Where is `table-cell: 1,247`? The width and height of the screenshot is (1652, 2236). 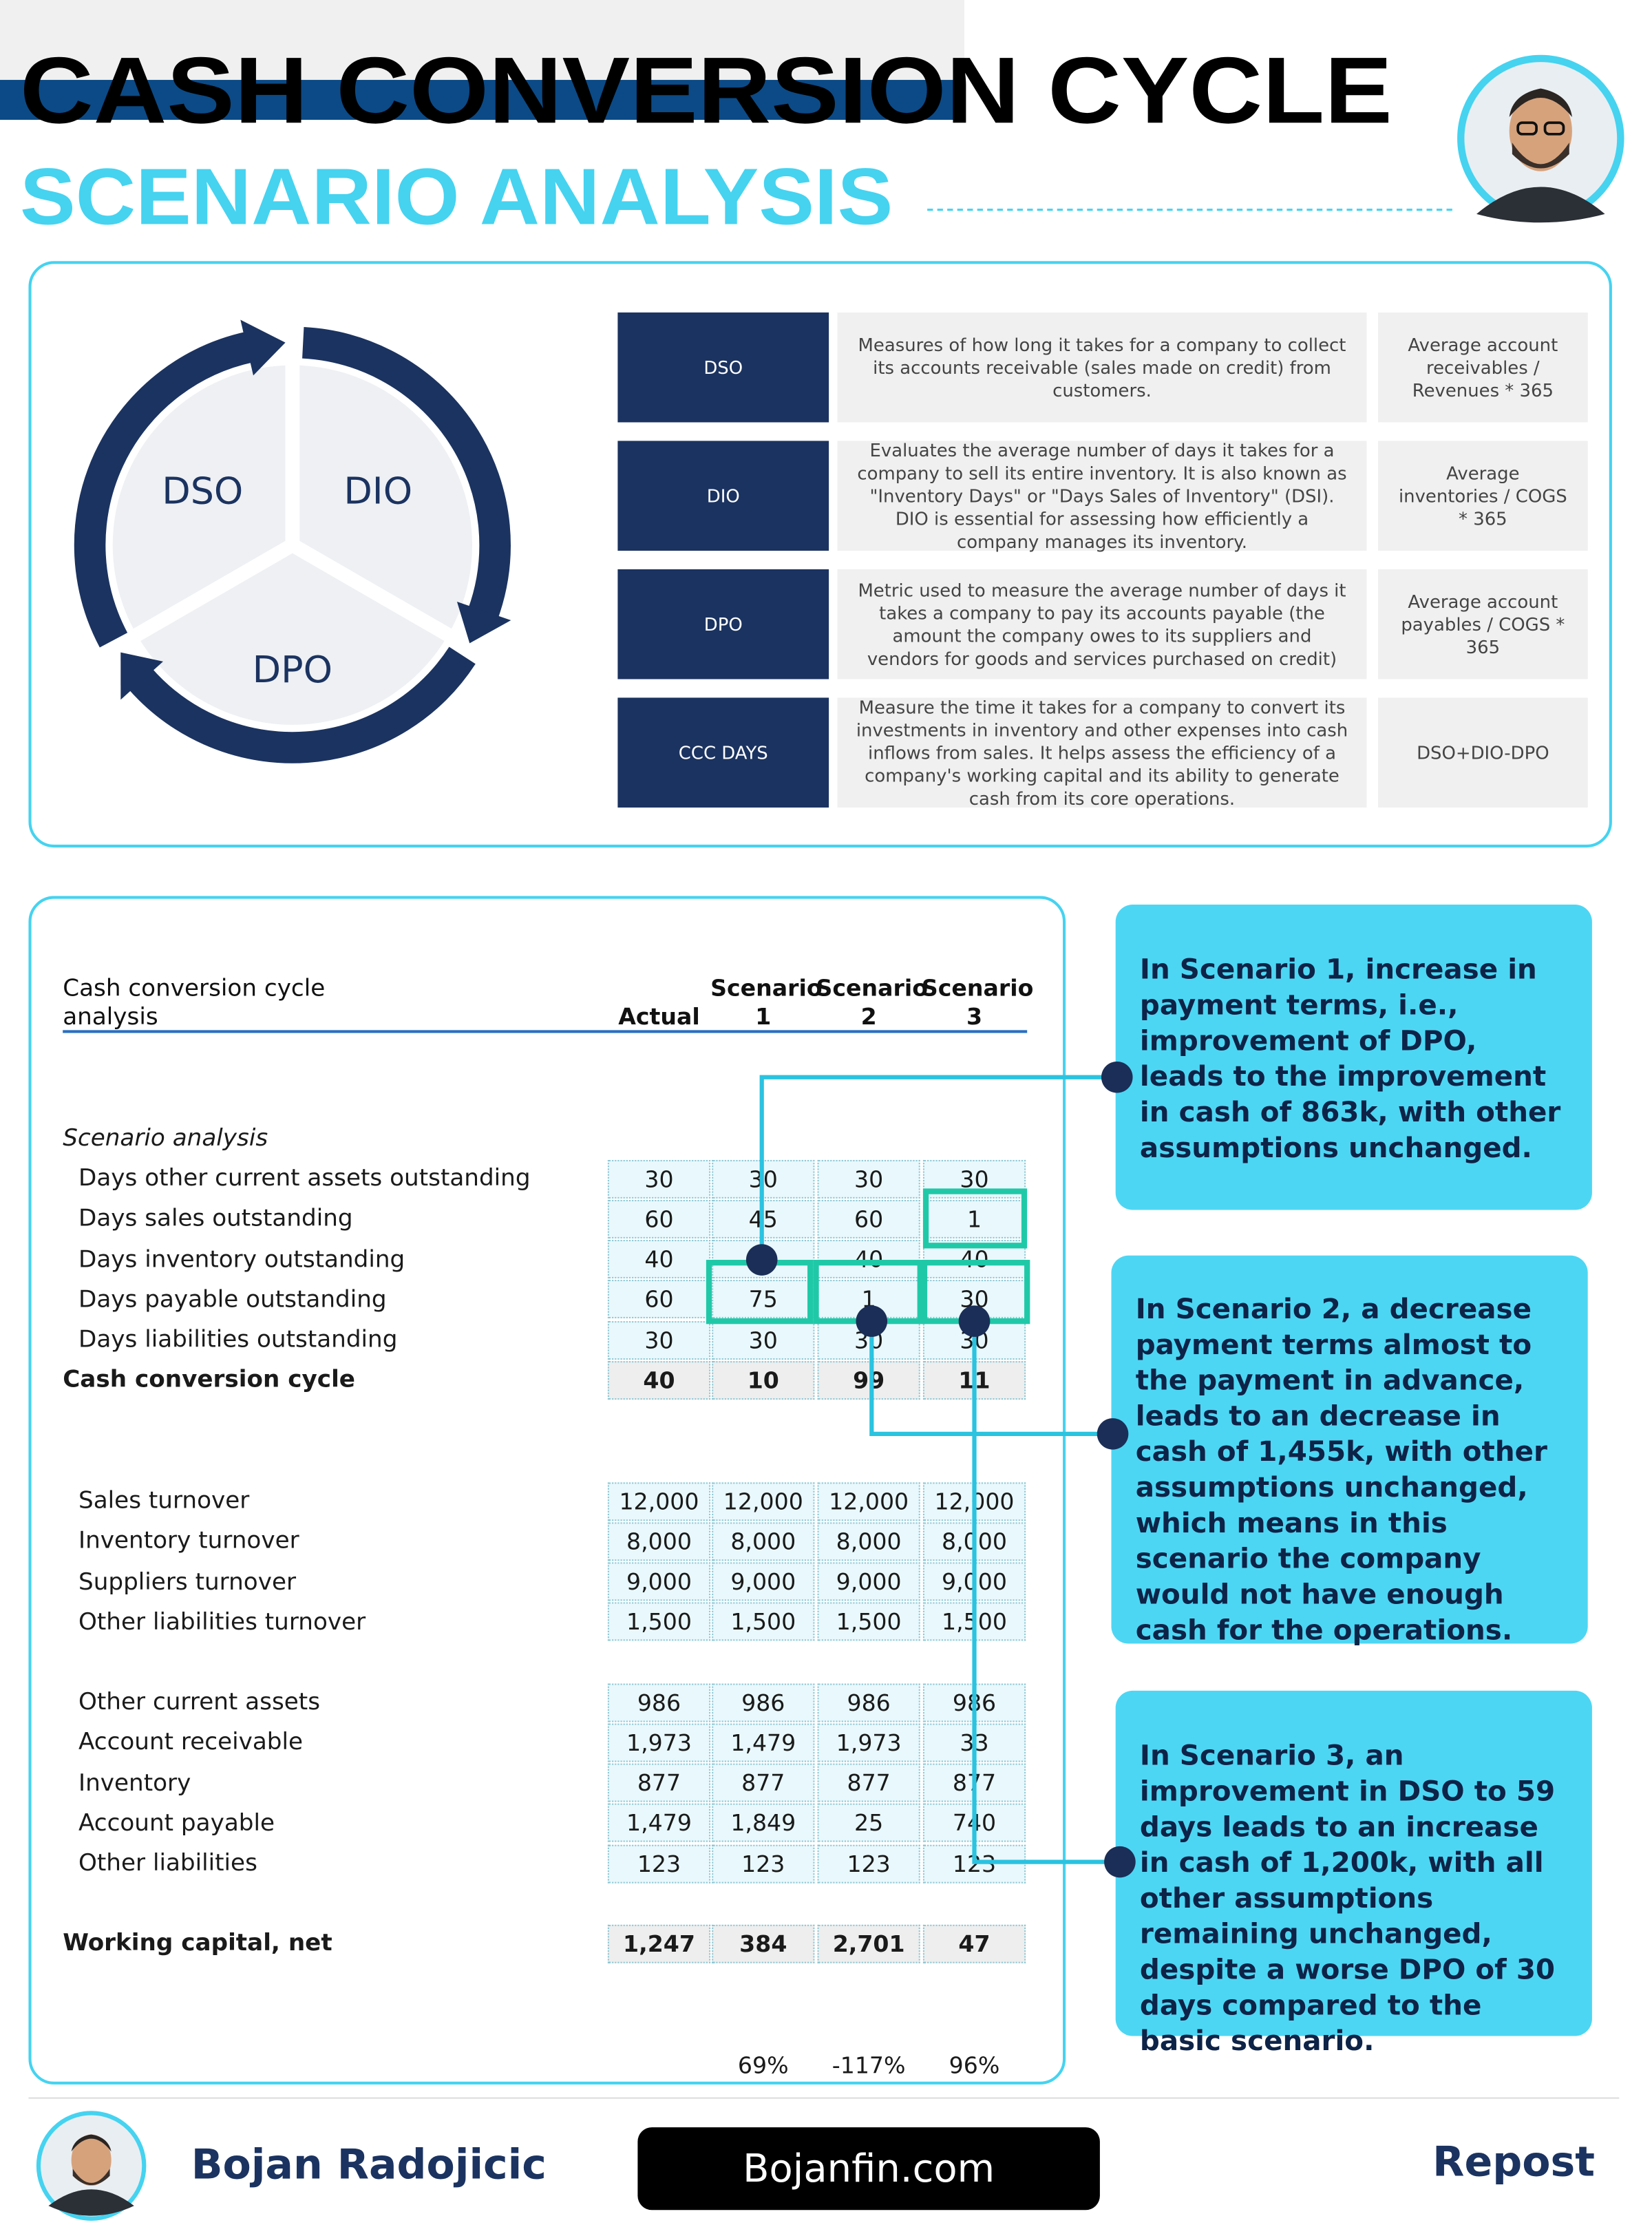
table-cell: 1,247 is located at coordinates (659, 1943).